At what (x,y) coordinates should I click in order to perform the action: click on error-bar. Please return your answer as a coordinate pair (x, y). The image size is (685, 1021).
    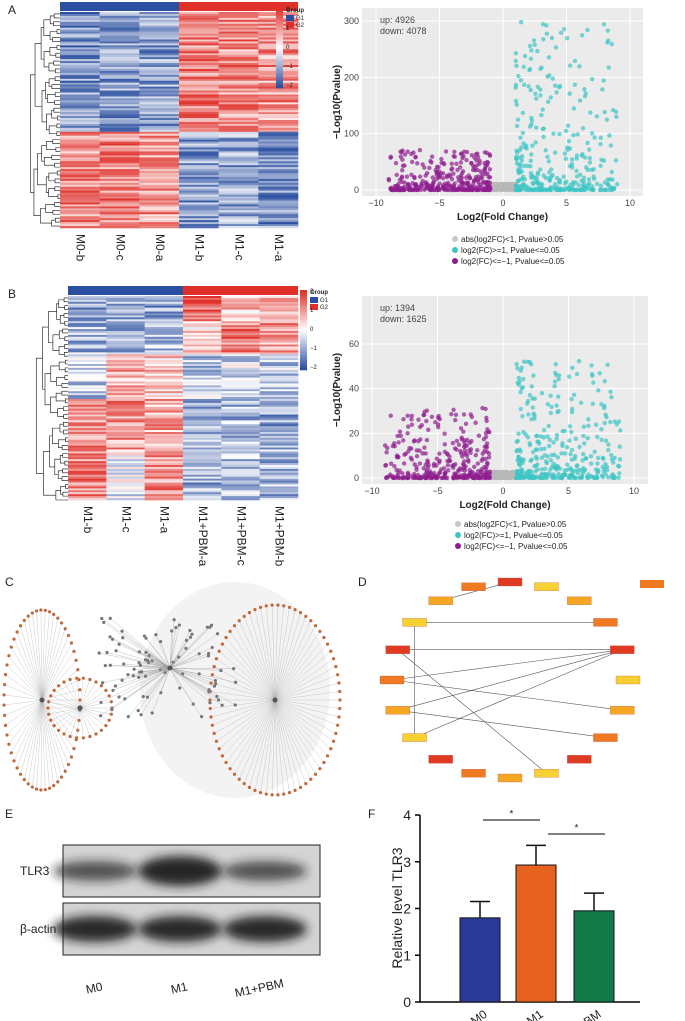
    Looking at the image, I should click on (480, 909).